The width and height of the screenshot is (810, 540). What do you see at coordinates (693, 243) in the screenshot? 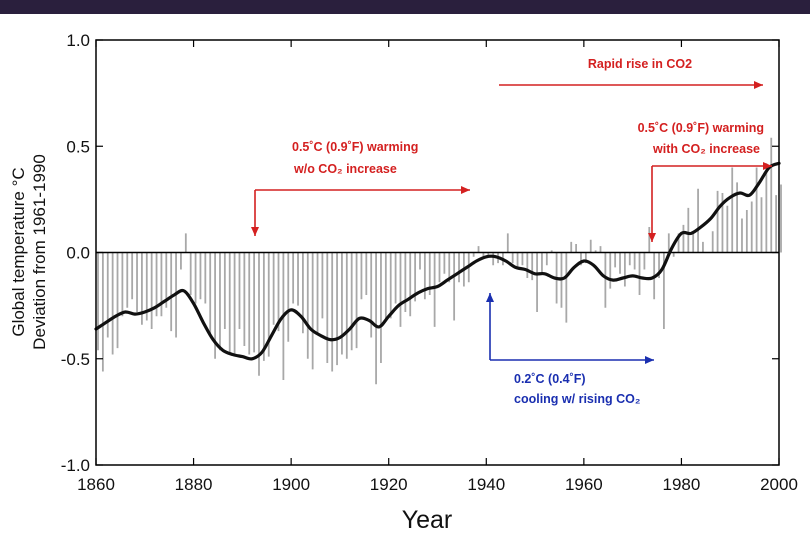
I see `bar-1982` at bounding box center [693, 243].